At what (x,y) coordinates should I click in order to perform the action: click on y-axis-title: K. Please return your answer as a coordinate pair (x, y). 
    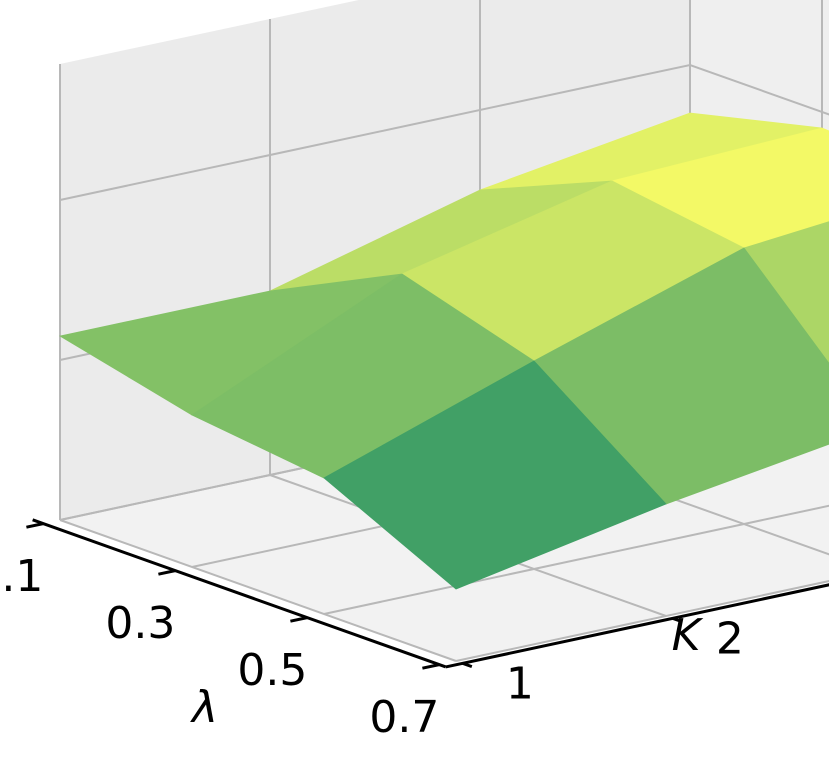
    Looking at the image, I should click on (688, 635).